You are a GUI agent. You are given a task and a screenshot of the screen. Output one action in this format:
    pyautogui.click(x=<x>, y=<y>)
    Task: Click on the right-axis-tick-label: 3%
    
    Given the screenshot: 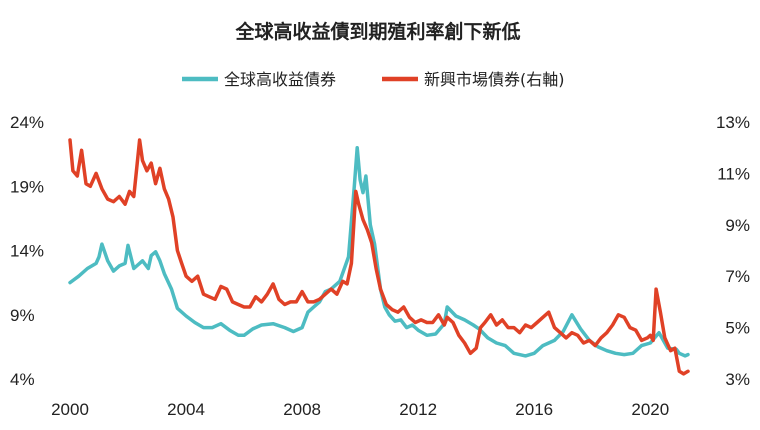 What is the action you would take?
    pyautogui.click(x=737, y=379)
    